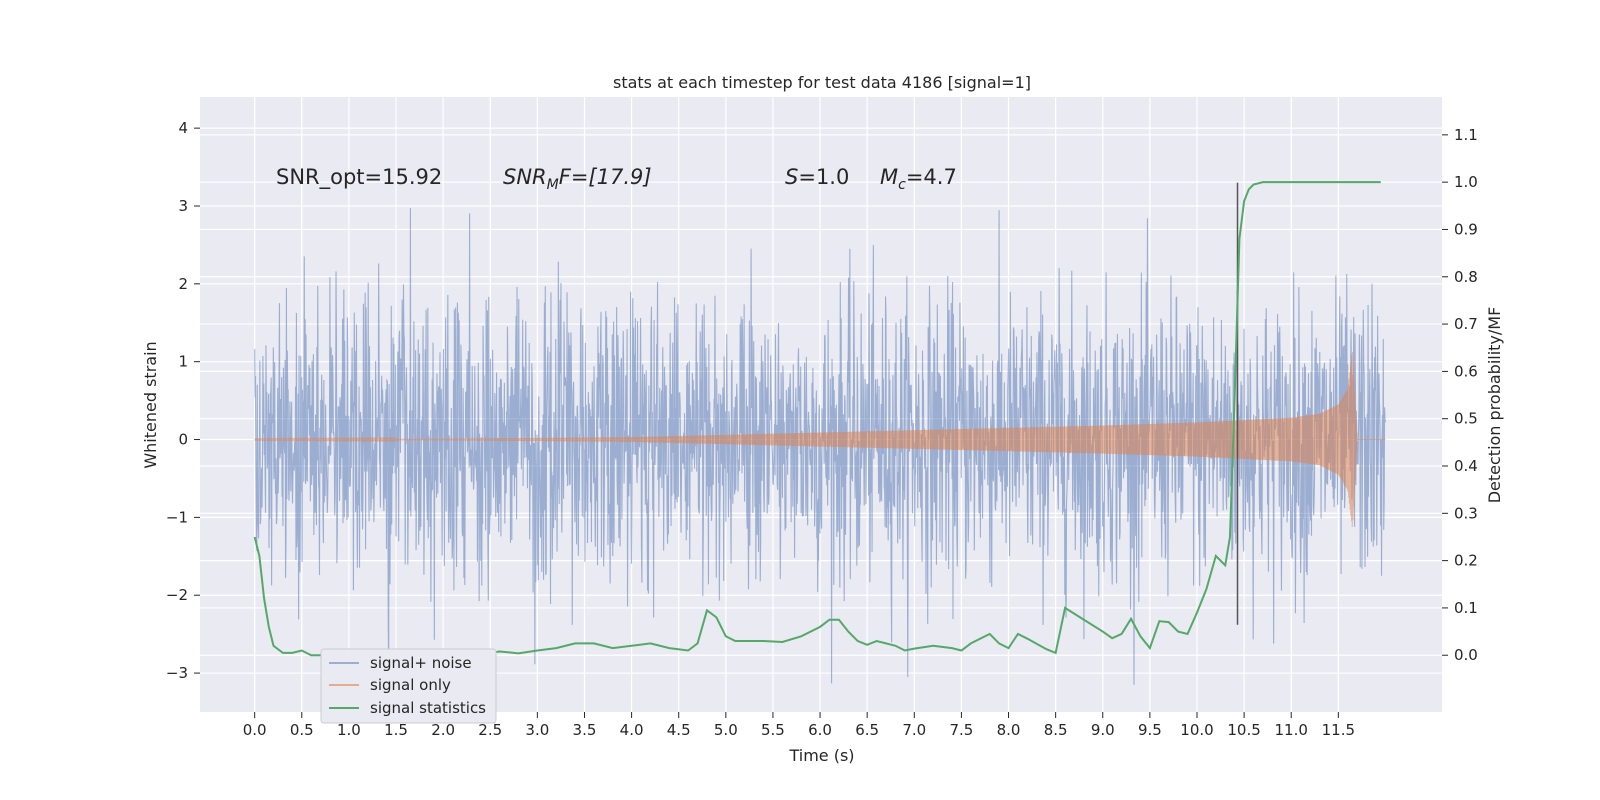  What do you see at coordinates (183, 284) in the screenshot?
I see `y-tick-label-left: 2` at bounding box center [183, 284].